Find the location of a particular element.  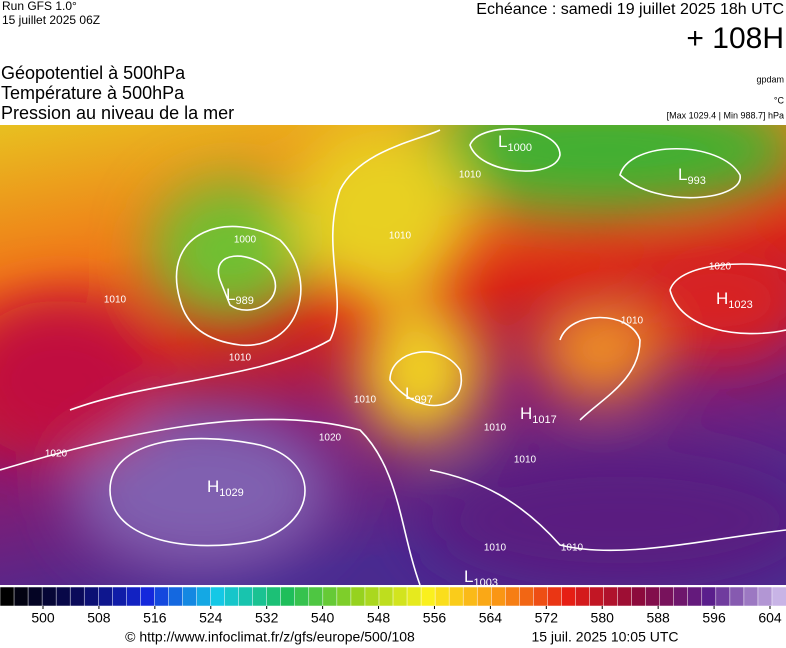

colorbar-tick-label: 596 is located at coordinates (714, 618).